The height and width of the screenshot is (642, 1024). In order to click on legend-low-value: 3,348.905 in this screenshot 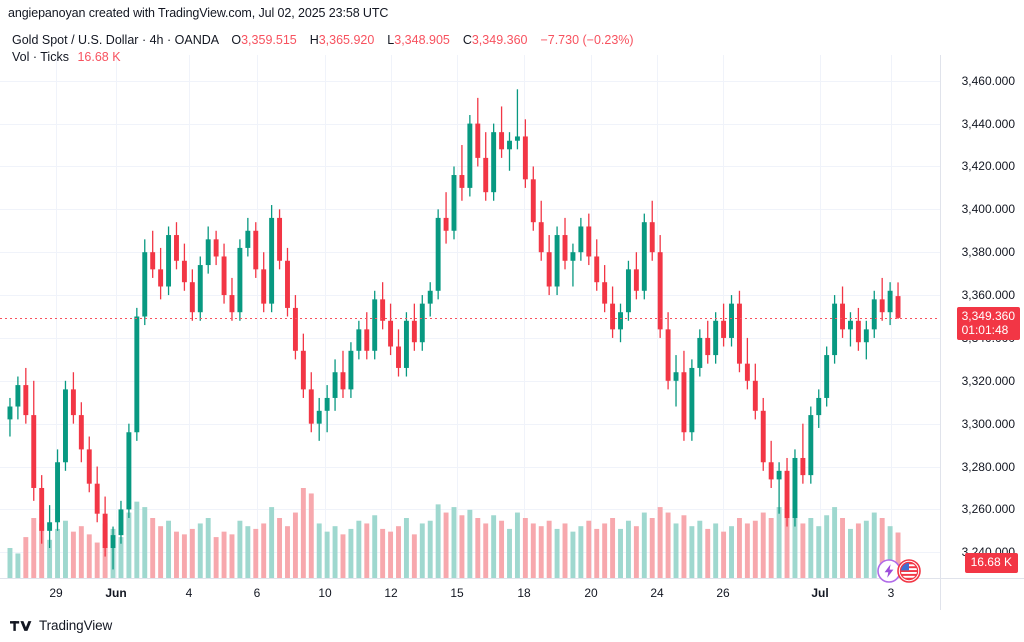, I will do `click(422, 40)`.